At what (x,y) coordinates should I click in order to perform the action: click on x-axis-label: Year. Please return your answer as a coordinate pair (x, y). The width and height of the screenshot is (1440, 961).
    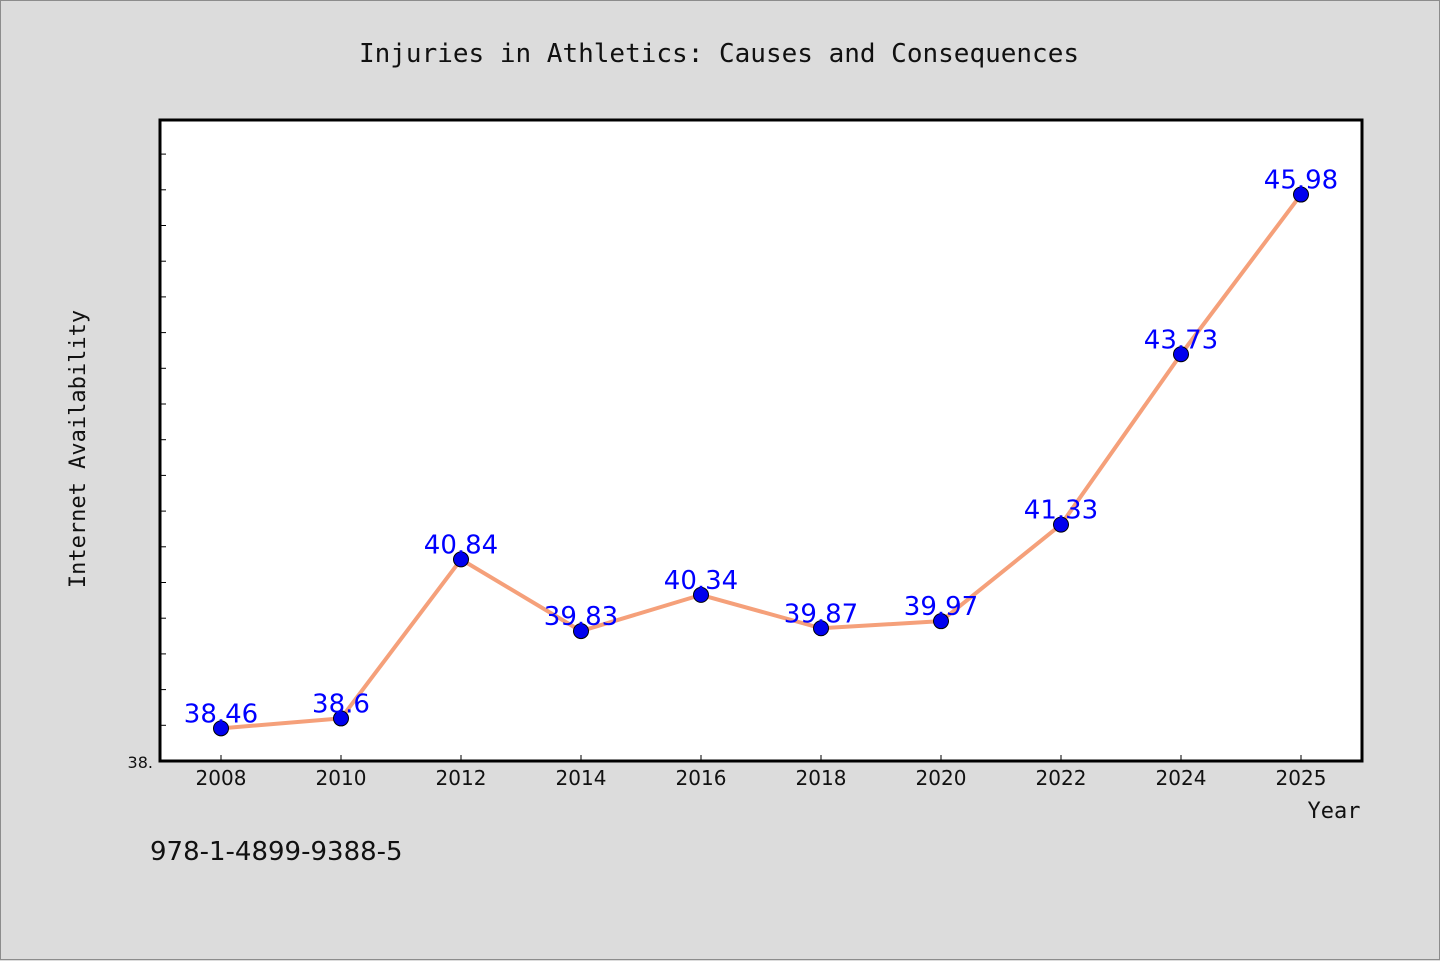
    Looking at the image, I should click on (1334, 811).